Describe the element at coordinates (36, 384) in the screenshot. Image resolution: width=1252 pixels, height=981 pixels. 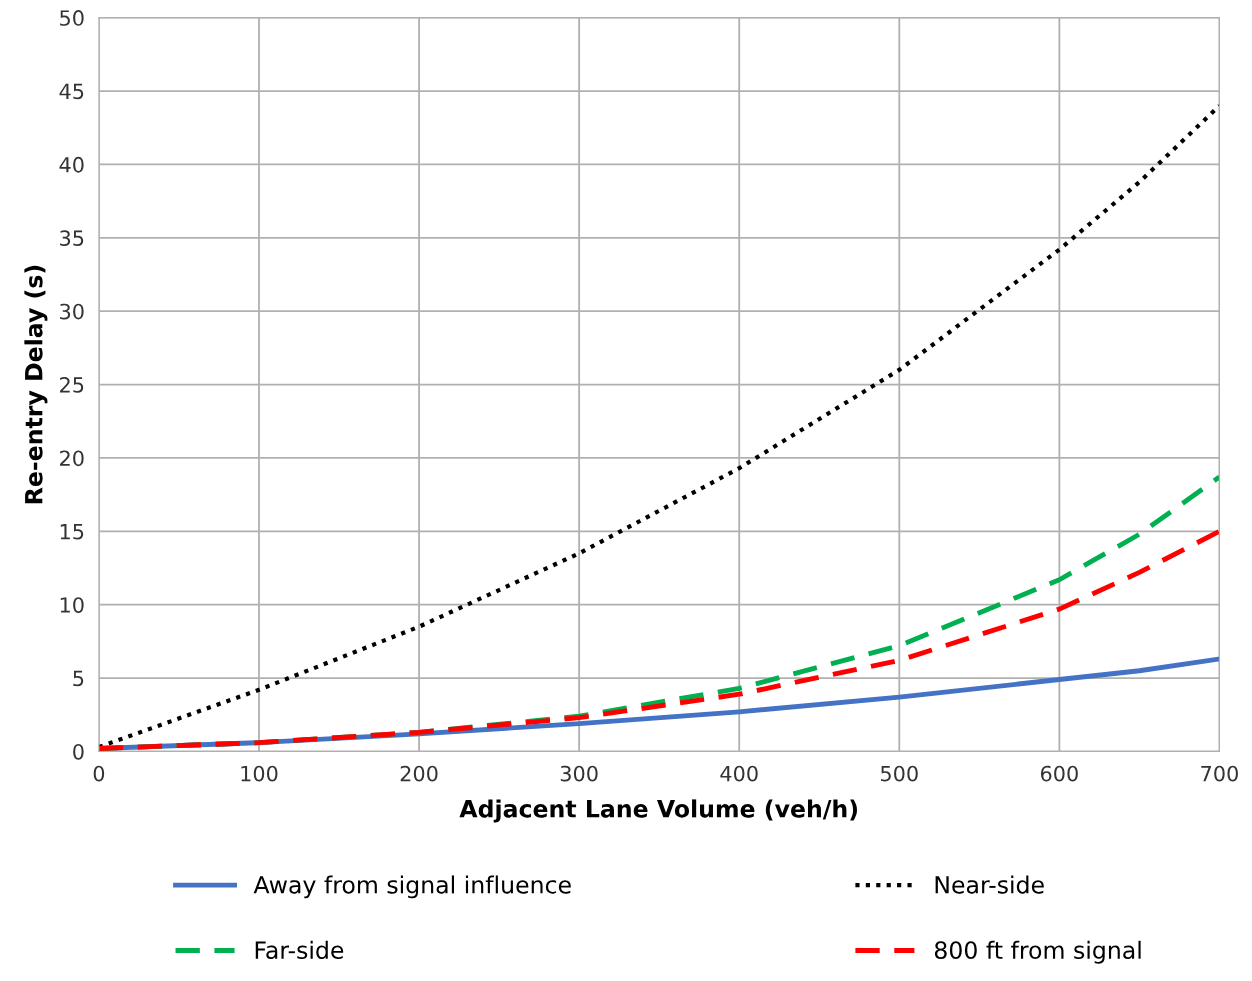
I see `y-axis-title: Re-entry Delay (s)` at that location.